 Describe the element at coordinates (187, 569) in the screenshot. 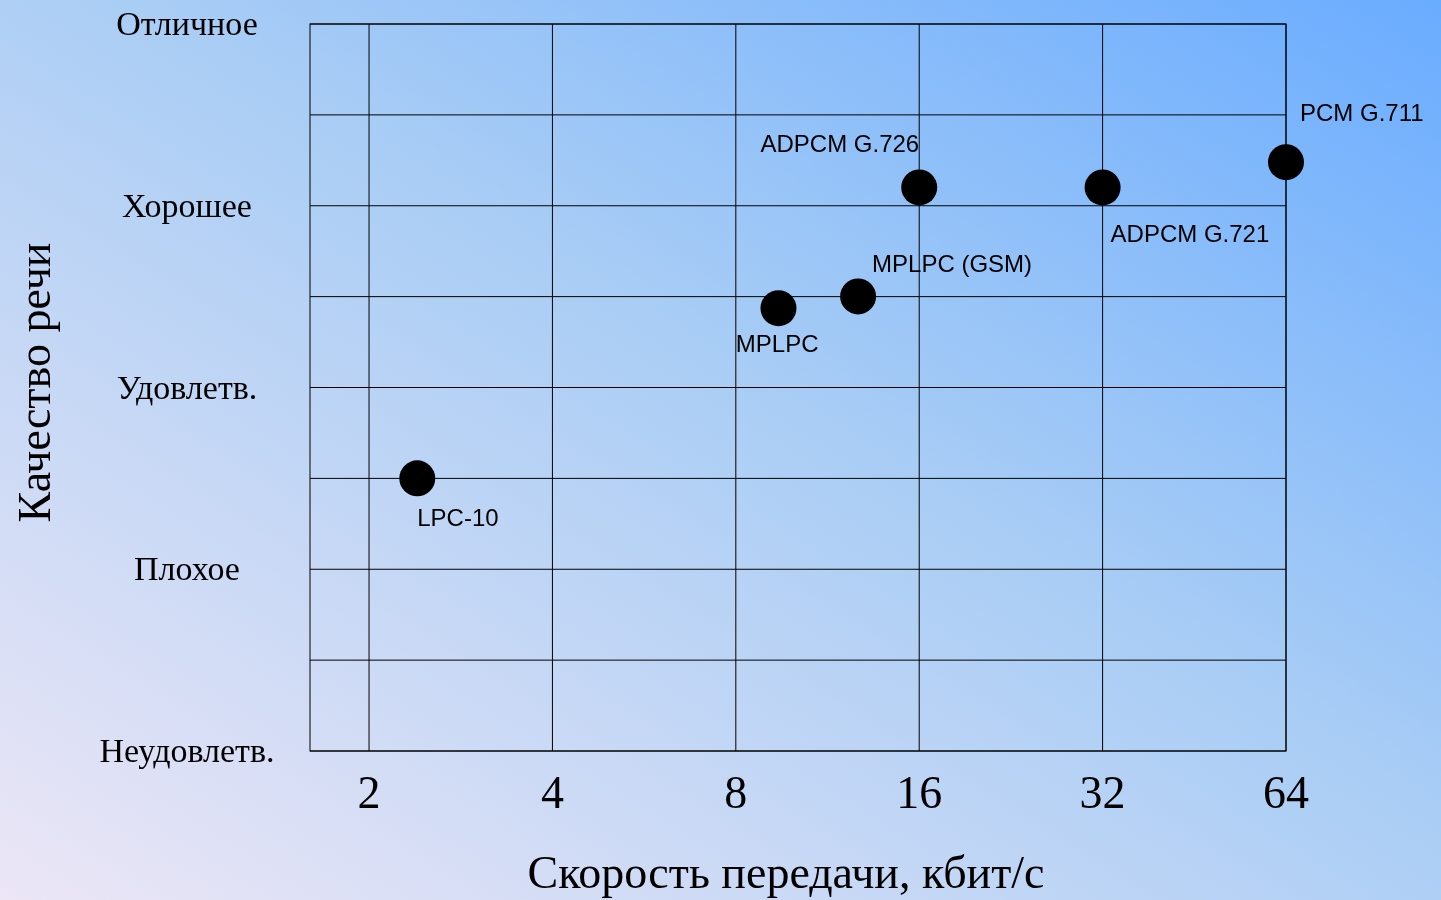

I see `text: Плохое` at that location.